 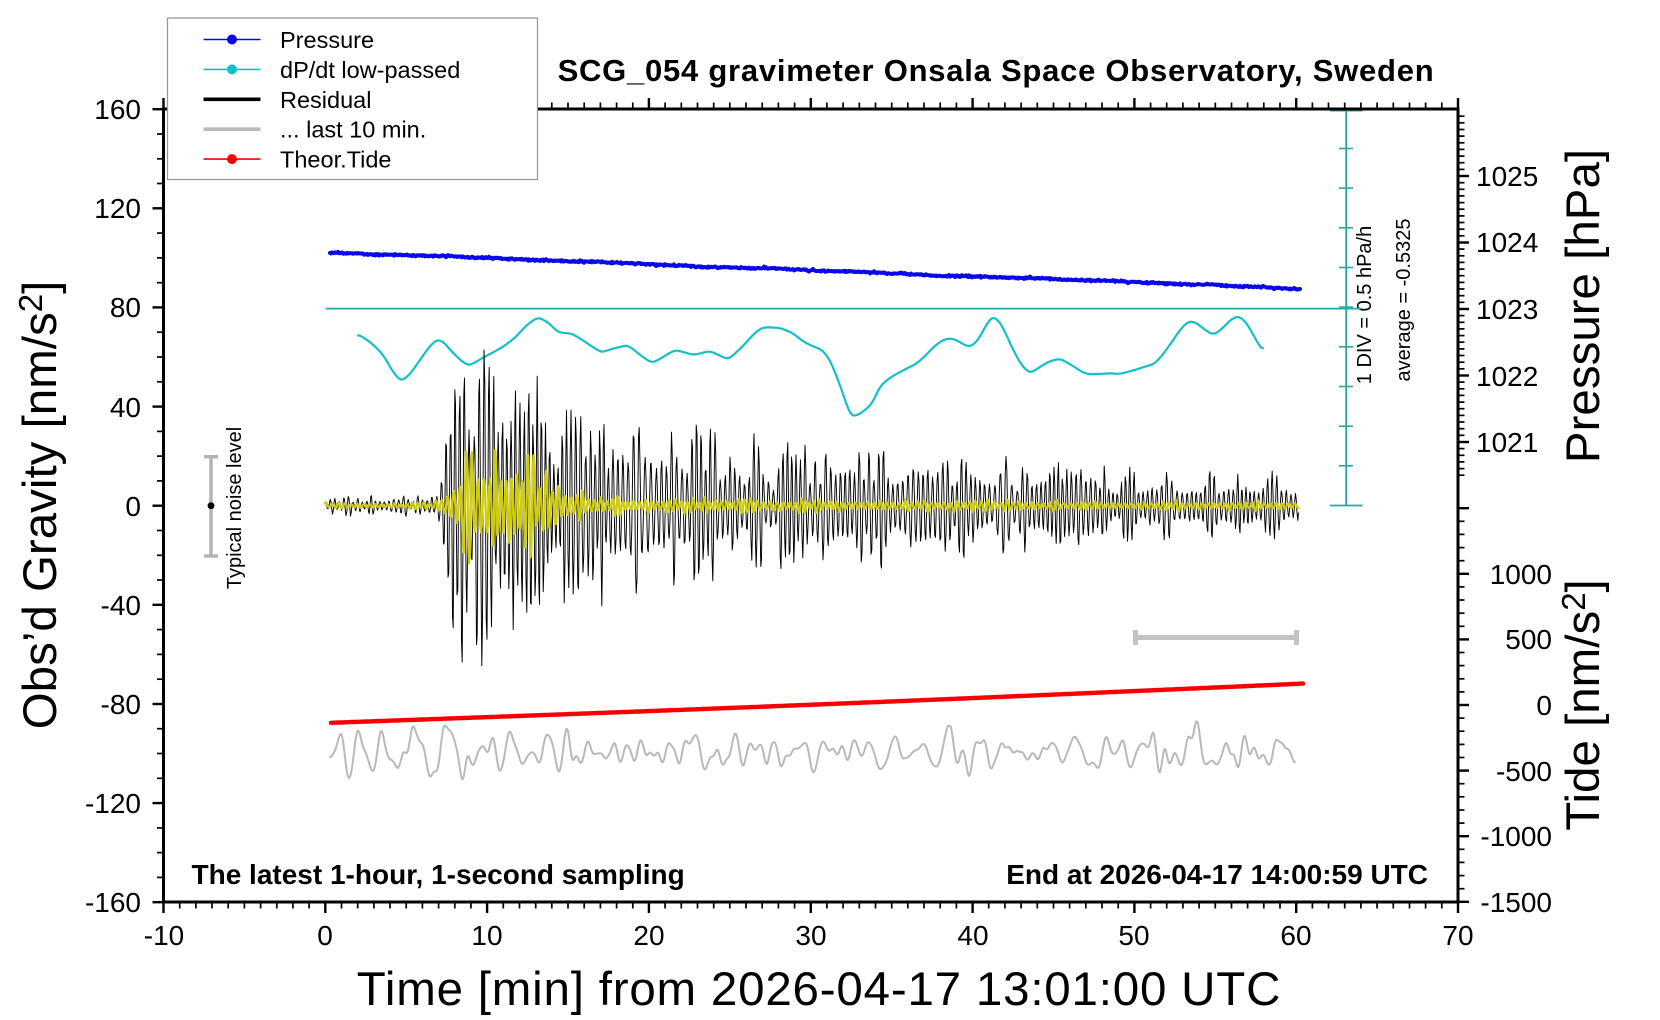 I want to click on svg-text: End at 2026-04-17 14:00:59 UTC, so click(x=1217, y=874).